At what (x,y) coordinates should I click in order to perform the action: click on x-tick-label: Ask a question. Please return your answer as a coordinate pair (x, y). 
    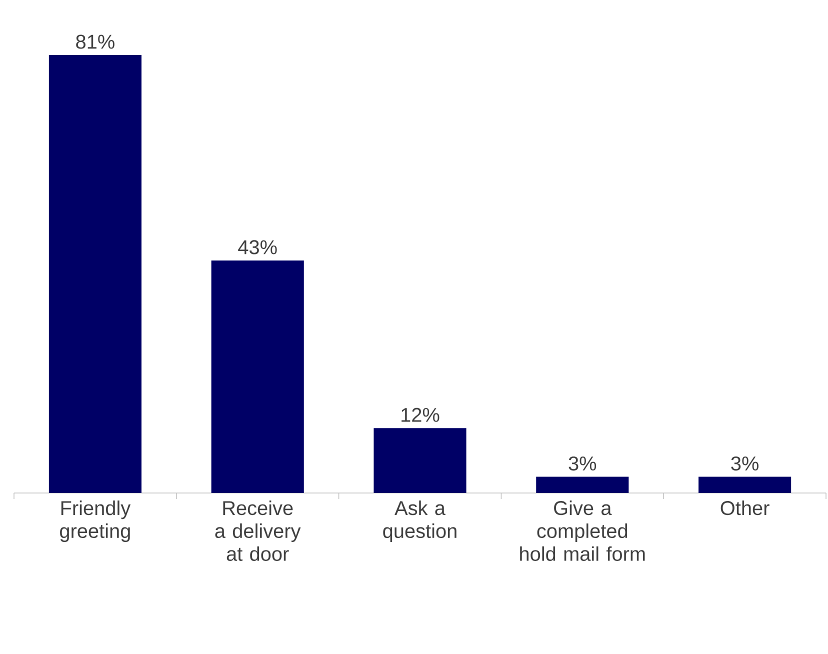
    Looking at the image, I should click on (419, 521).